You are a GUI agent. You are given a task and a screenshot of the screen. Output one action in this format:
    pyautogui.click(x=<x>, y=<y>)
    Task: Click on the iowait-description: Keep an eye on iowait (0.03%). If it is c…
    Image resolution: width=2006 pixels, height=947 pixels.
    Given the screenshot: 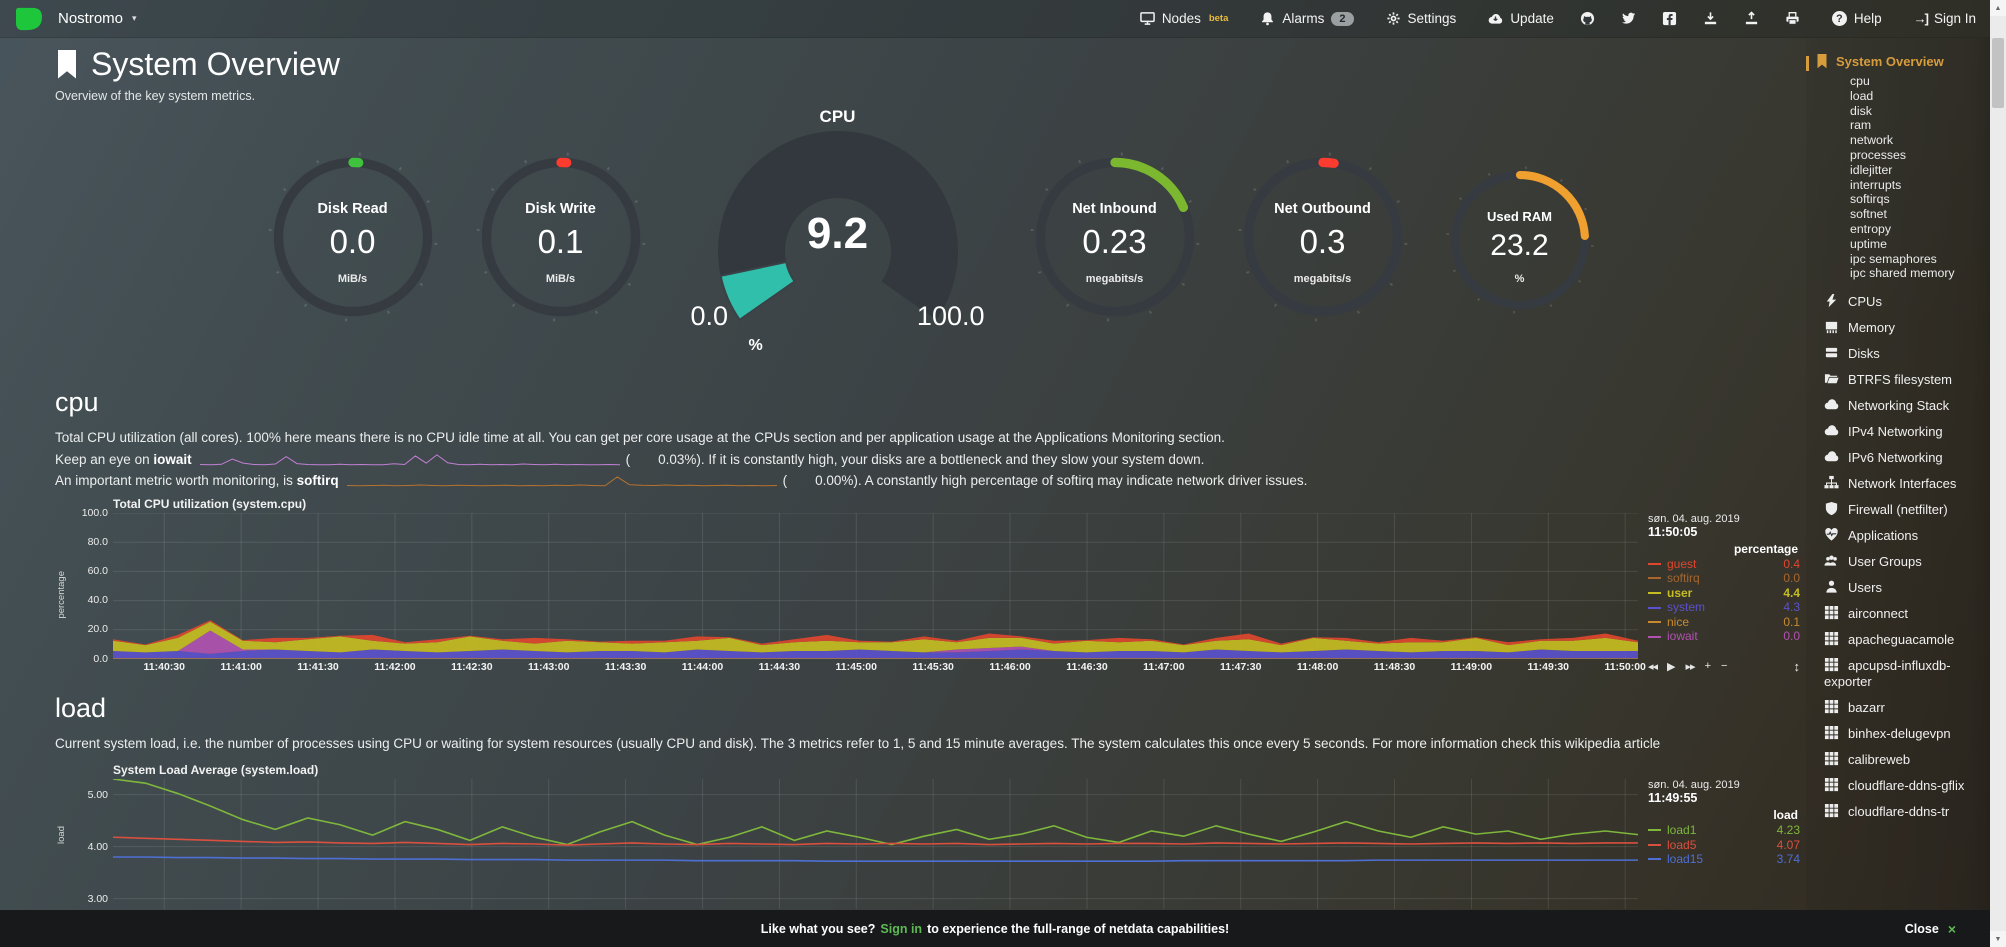 What is the action you would take?
    pyautogui.click(x=930, y=460)
    